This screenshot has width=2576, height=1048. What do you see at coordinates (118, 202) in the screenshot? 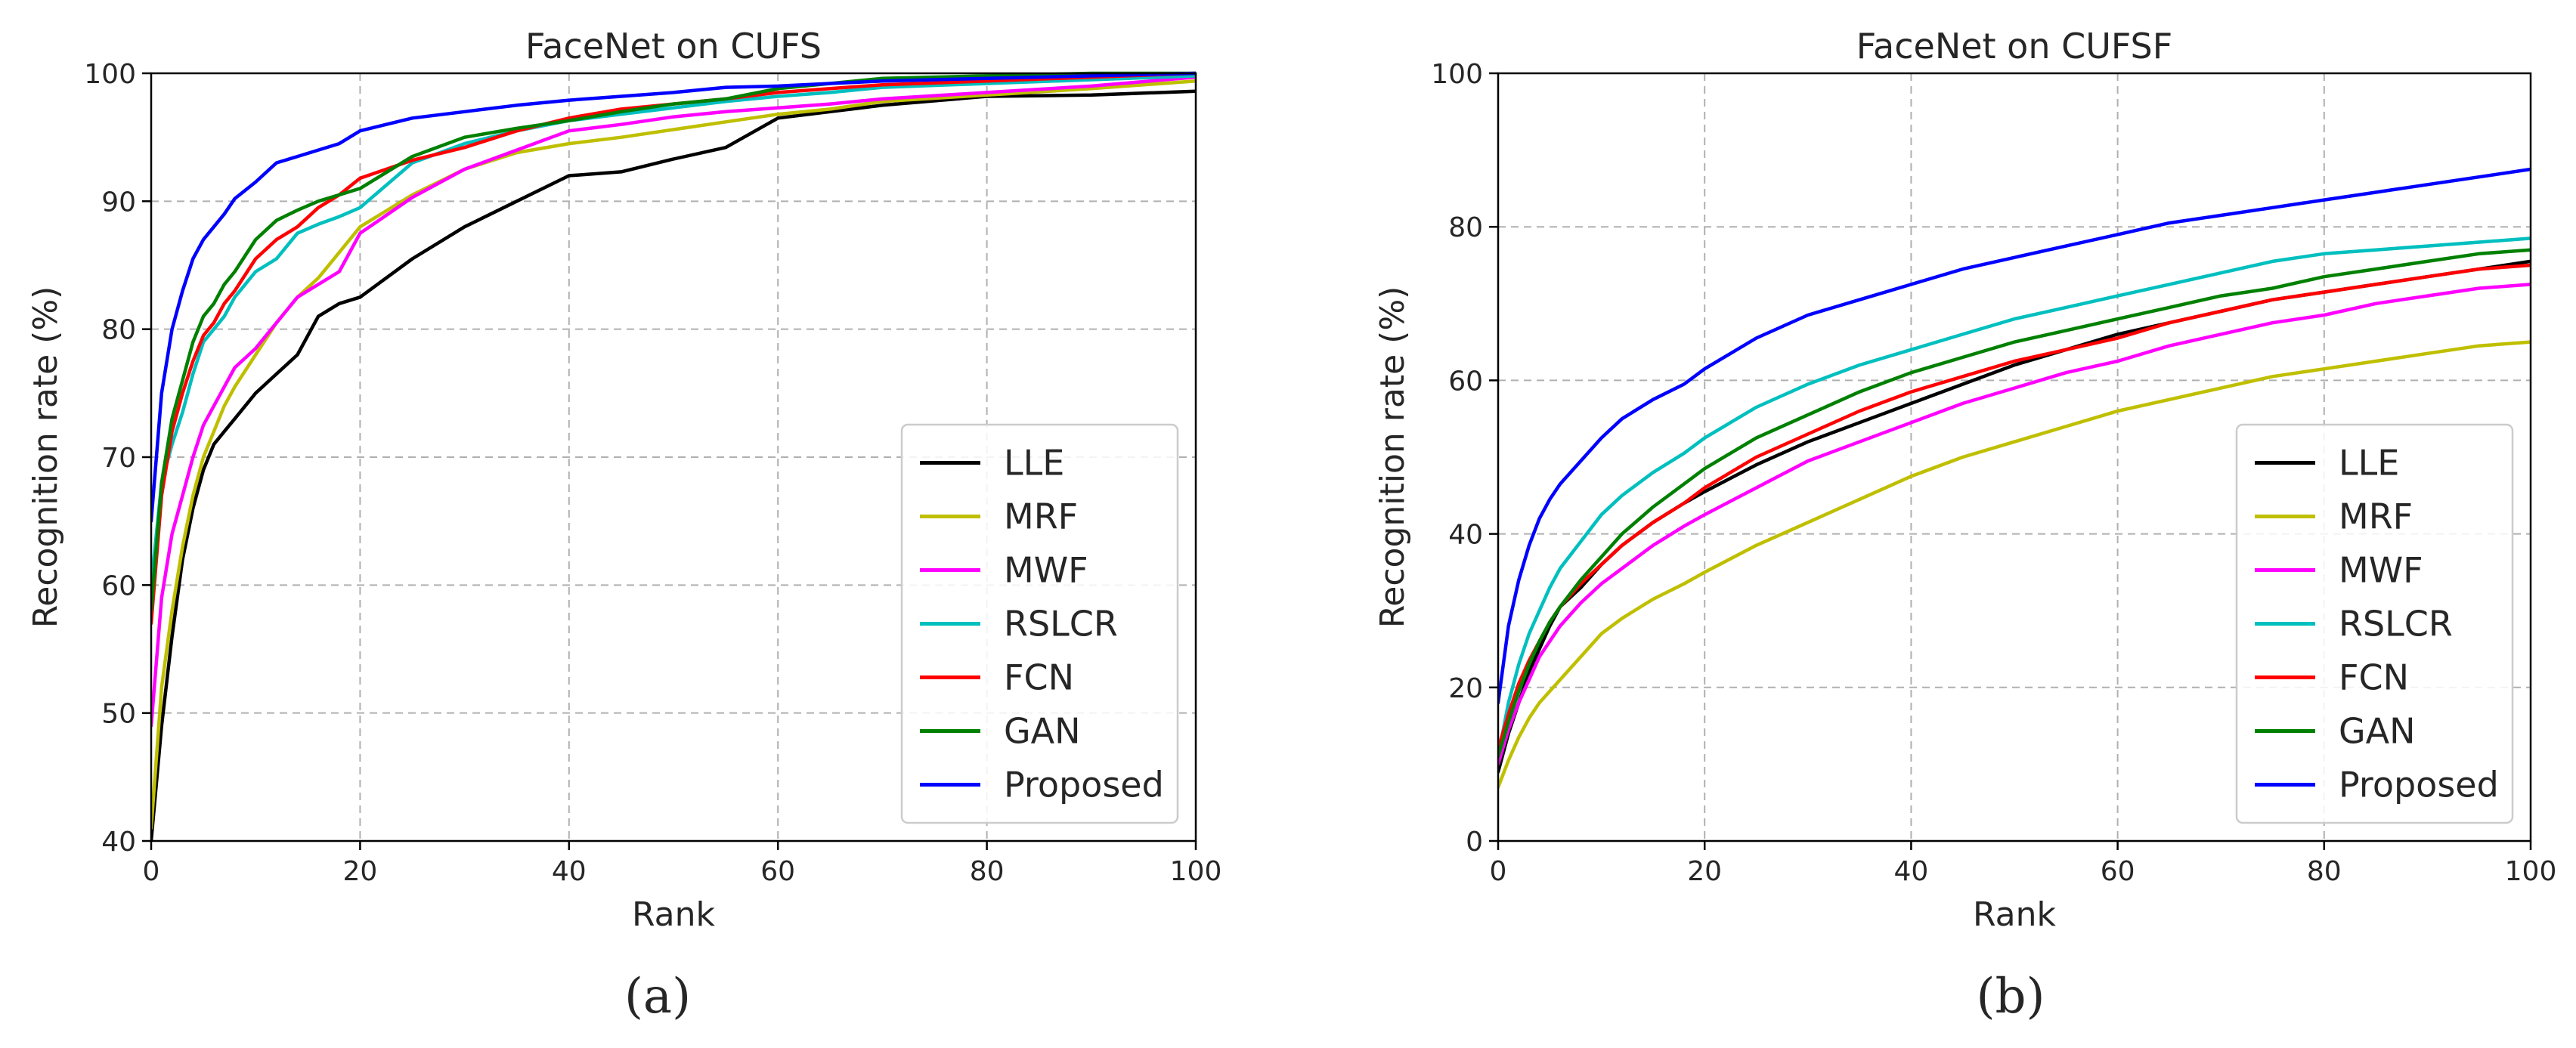
I see `chart-1-ytick-label-90: 90` at bounding box center [118, 202].